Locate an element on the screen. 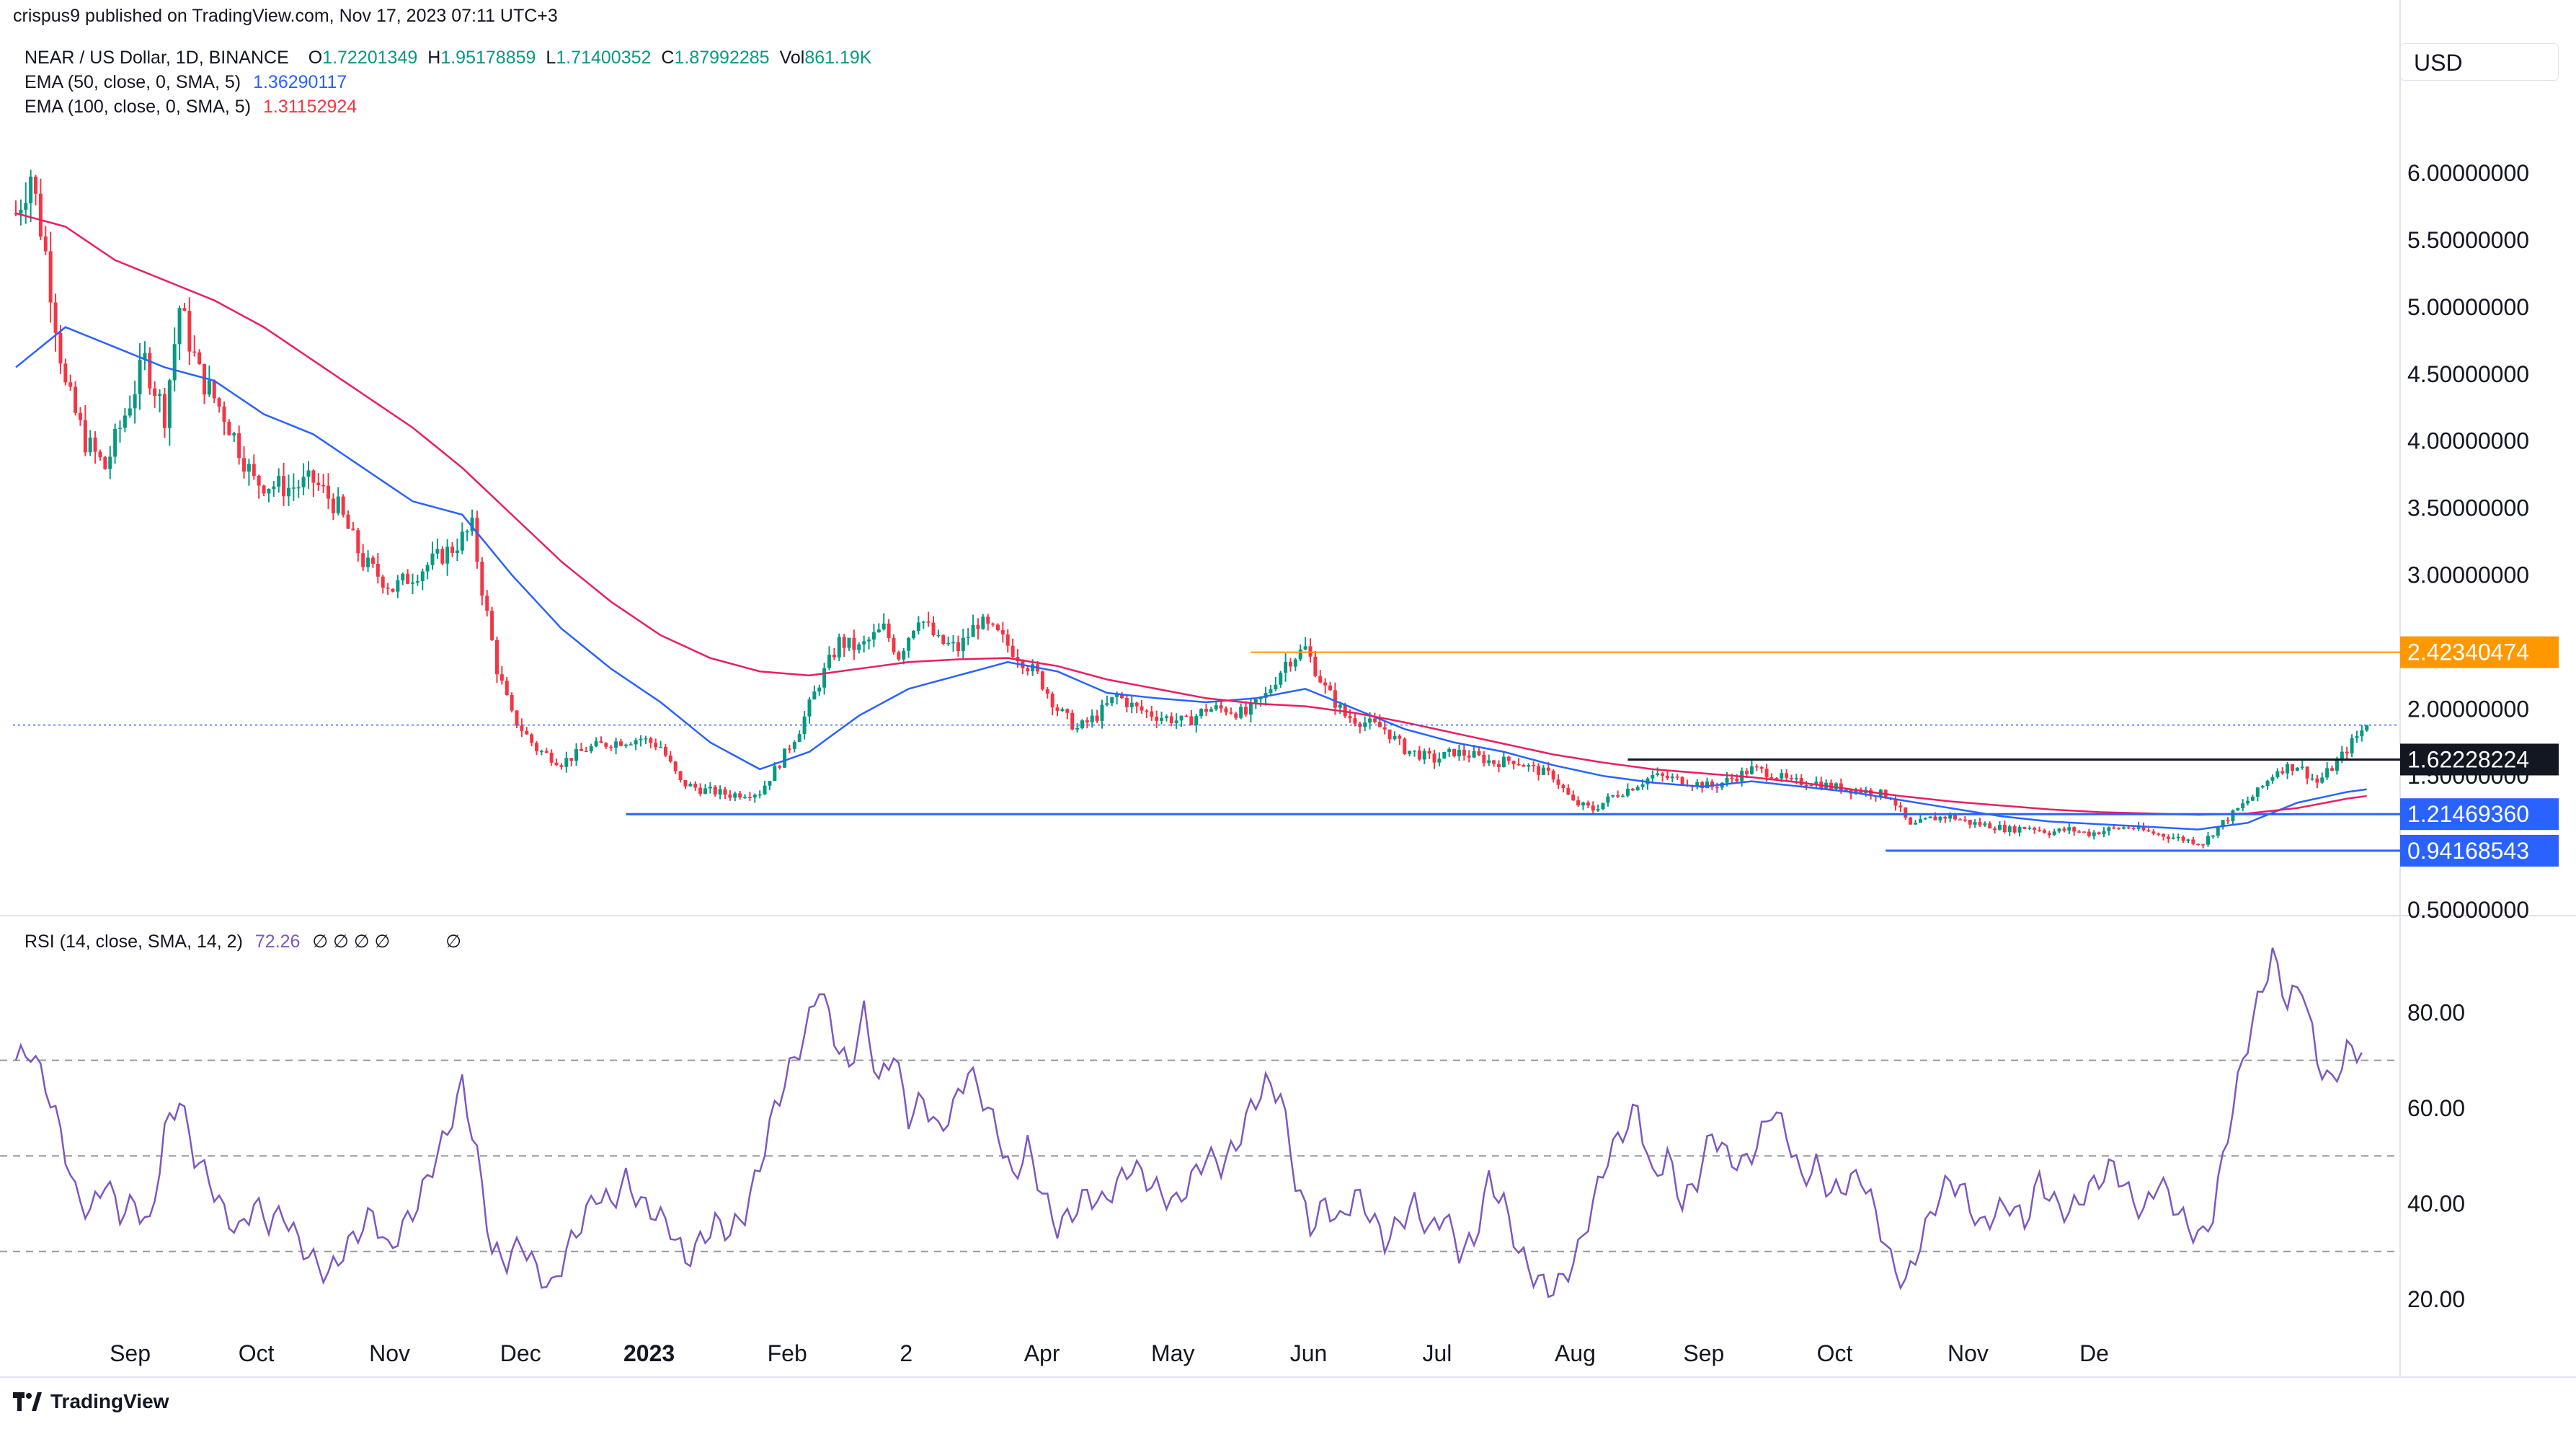  ema50-legend: EMA (50, close, 0, SMA, 5) 1.36290117 is located at coordinates (186, 83).